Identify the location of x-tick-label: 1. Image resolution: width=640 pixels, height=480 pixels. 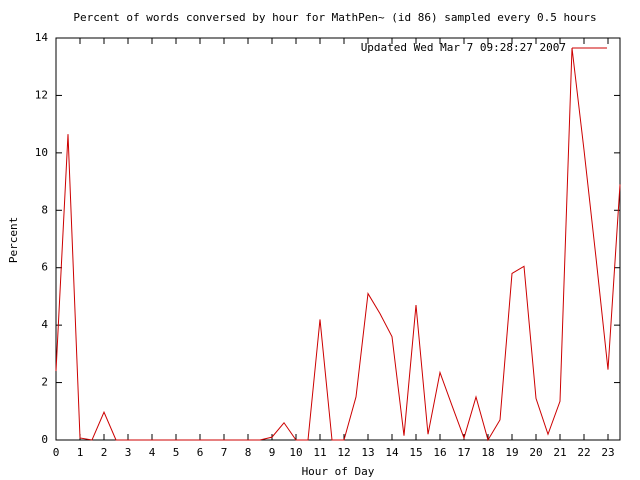
(80, 452).